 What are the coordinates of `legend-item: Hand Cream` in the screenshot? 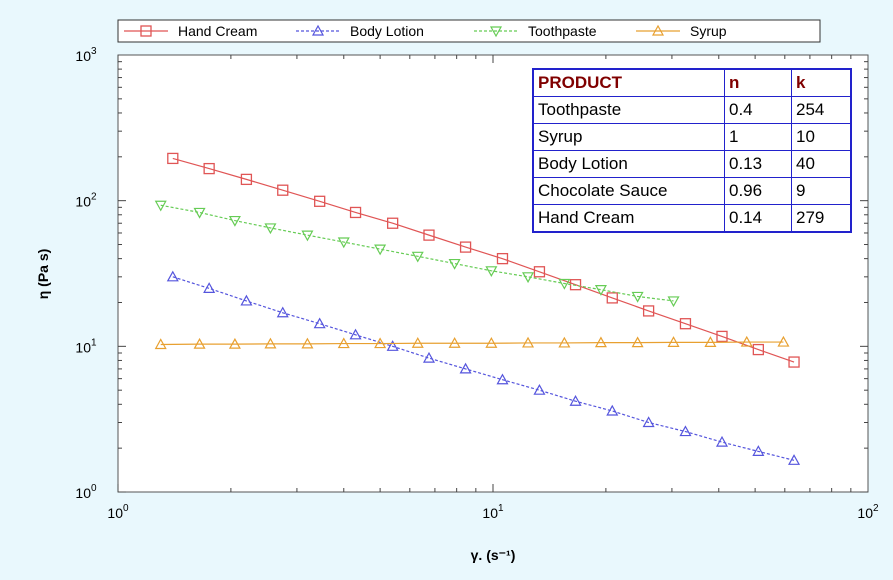 It's located at (190, 31).